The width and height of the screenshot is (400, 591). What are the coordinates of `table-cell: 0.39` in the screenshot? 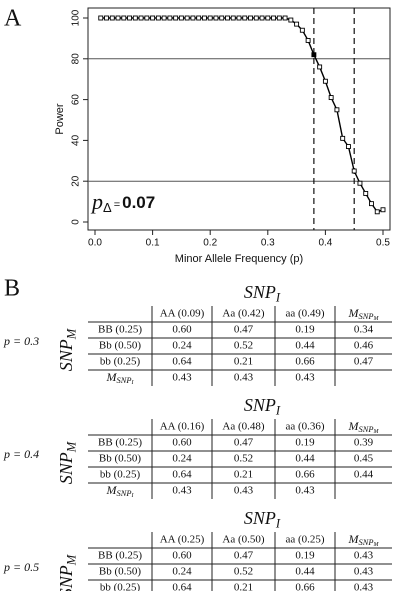 It's located at (364, 443).